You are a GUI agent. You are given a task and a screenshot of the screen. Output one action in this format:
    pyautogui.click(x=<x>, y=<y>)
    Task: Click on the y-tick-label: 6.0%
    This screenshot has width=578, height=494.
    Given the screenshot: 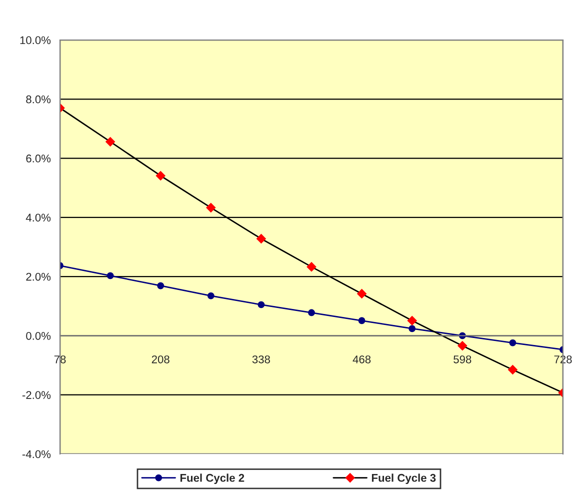 What is the action you would take?
    pyautogui.click(x=38, y=158)
    